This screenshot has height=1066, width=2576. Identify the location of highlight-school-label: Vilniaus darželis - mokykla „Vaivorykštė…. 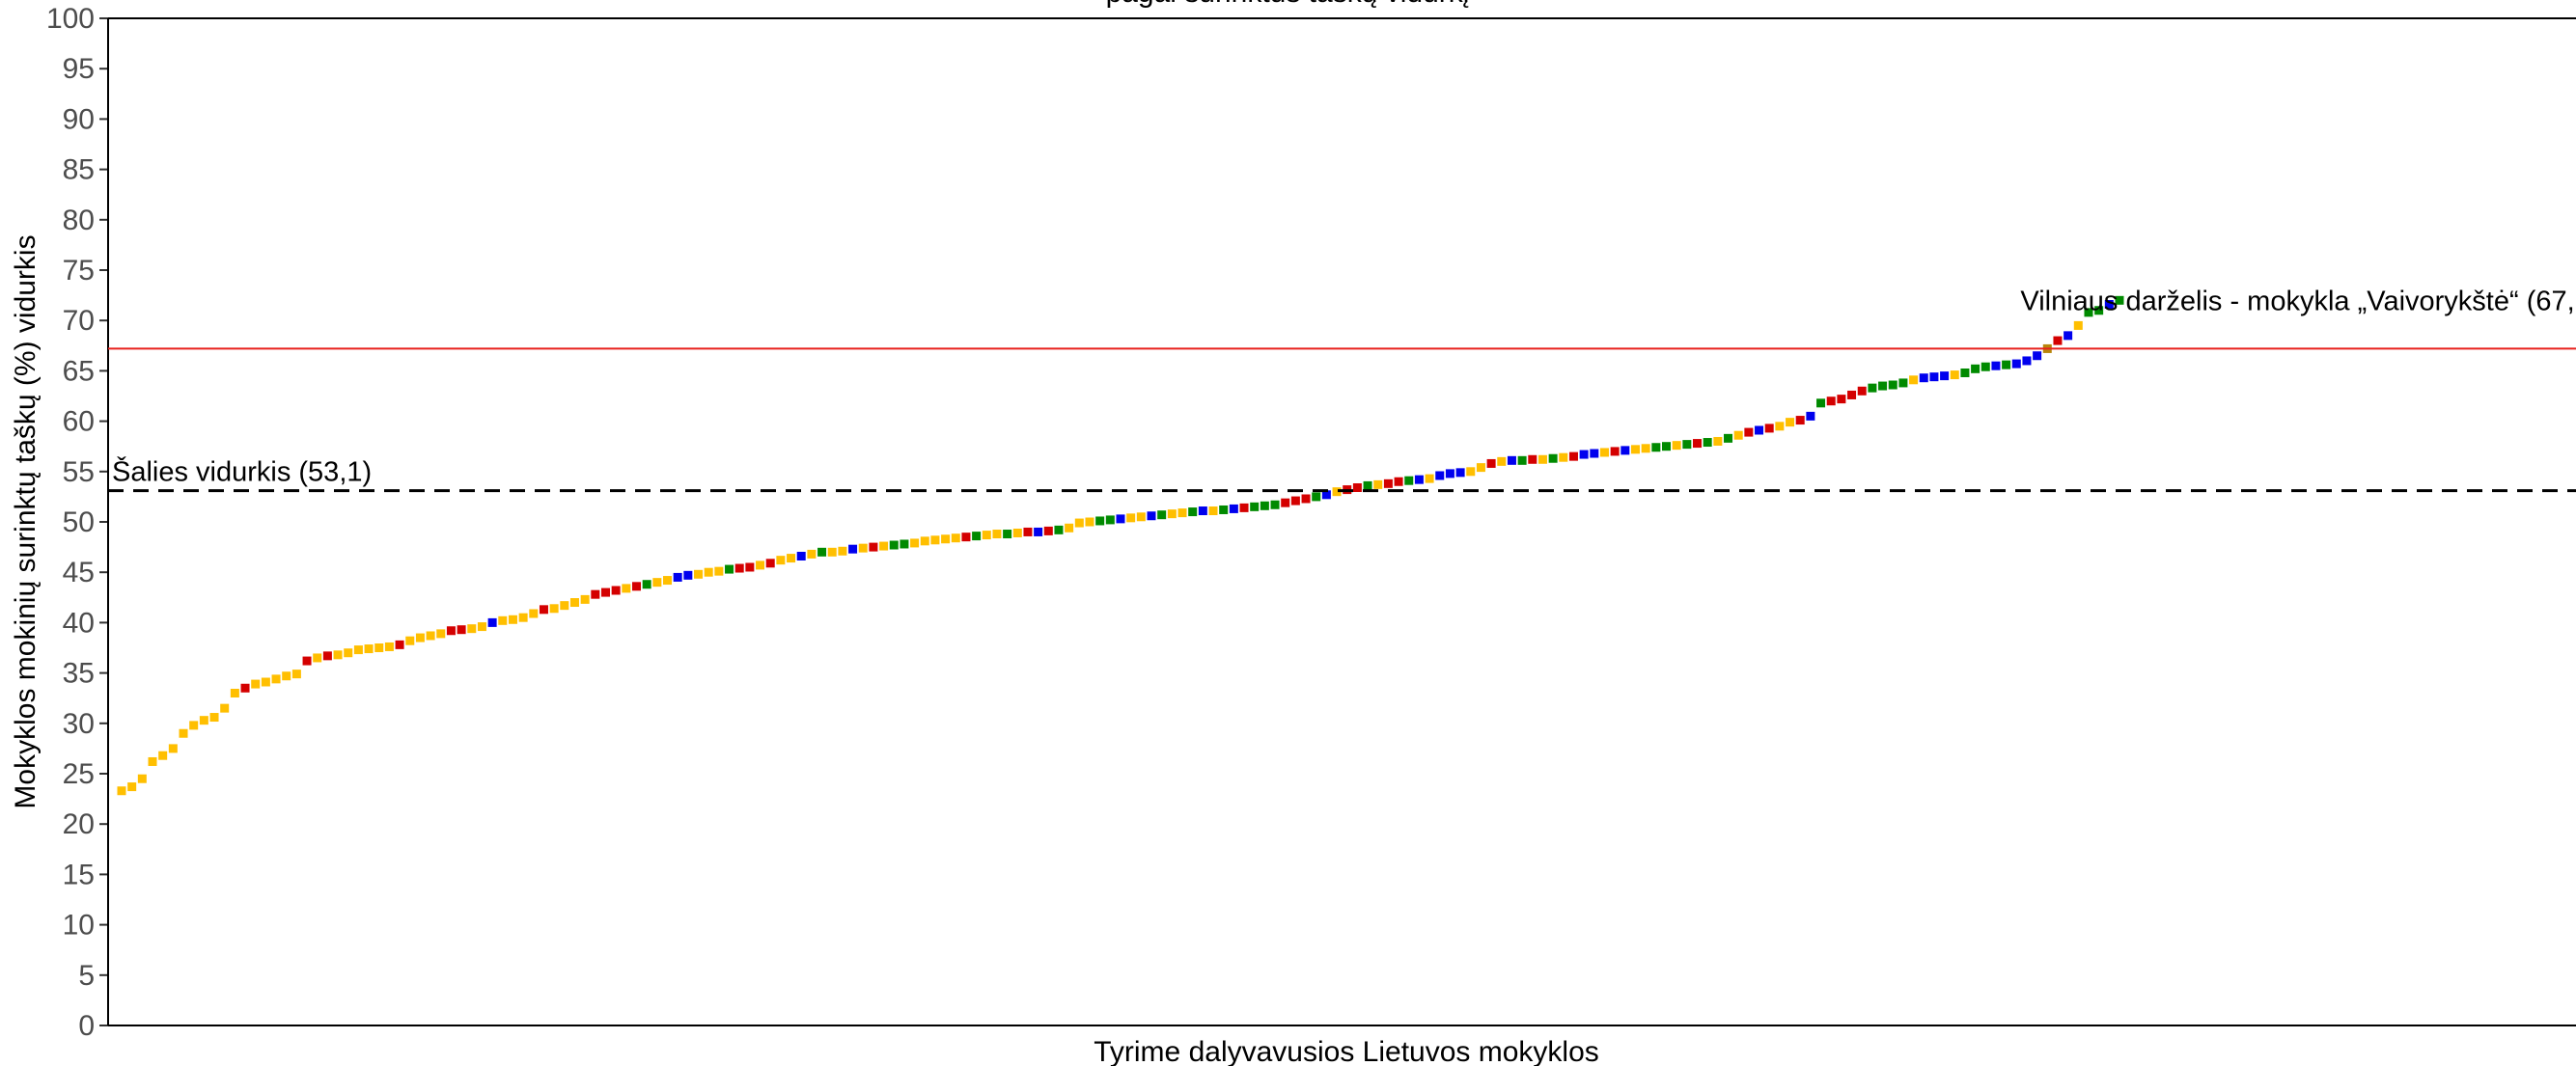
(2298, 301).